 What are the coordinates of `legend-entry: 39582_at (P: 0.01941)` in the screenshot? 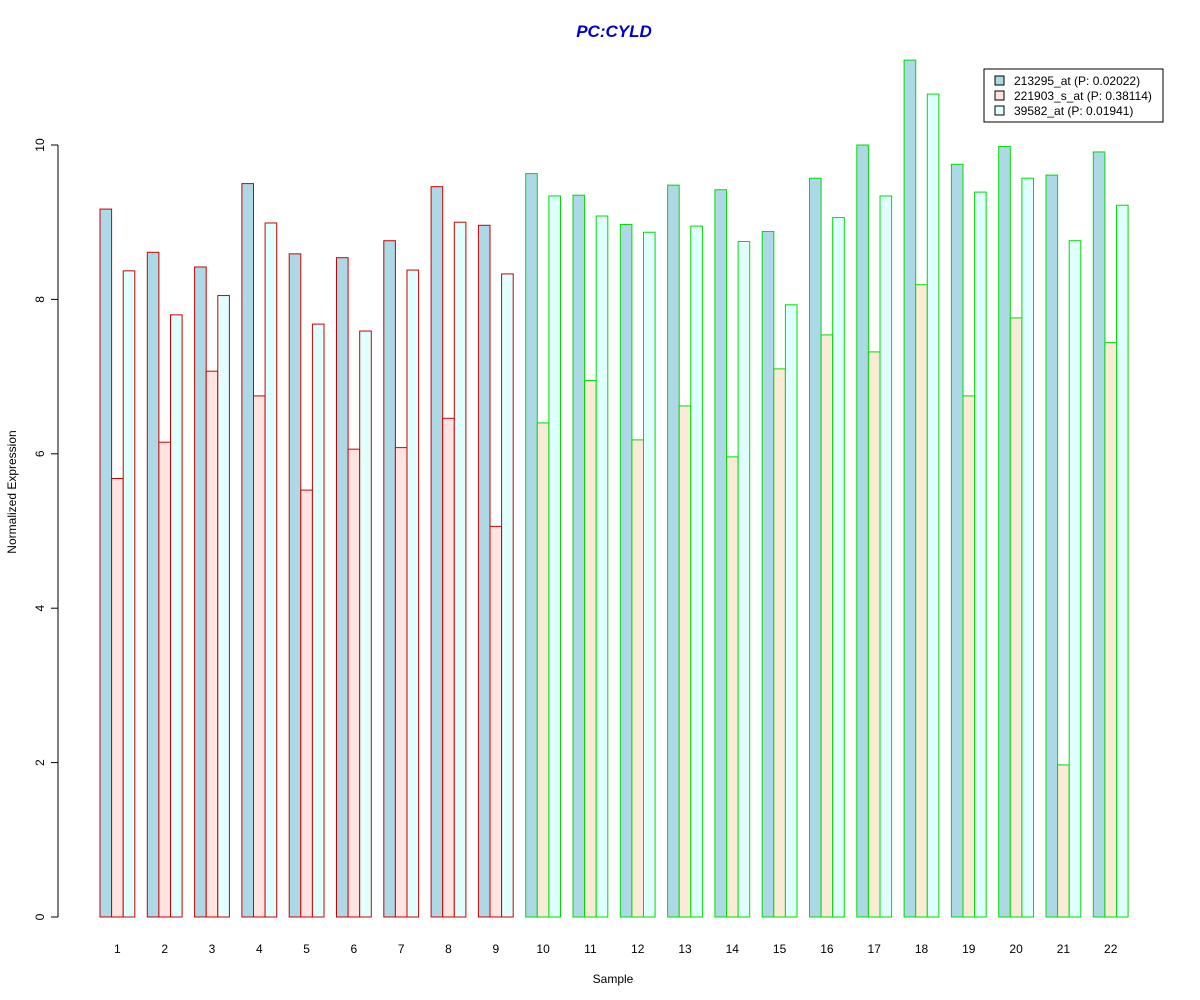 It's located at (1073, 111).